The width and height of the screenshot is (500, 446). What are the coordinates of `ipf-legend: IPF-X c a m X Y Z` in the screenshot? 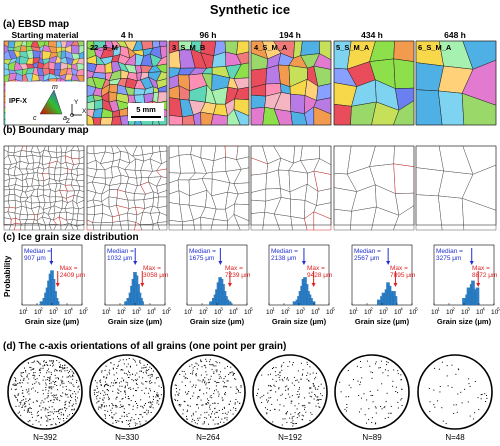 It's located at (46, 103).